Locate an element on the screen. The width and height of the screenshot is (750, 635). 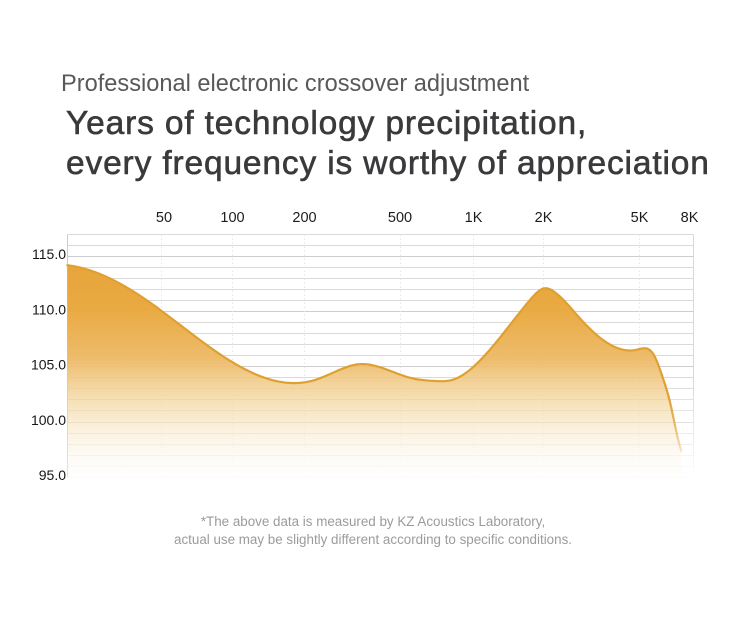
svg-text: 2K is located at coordinates (544, 218).